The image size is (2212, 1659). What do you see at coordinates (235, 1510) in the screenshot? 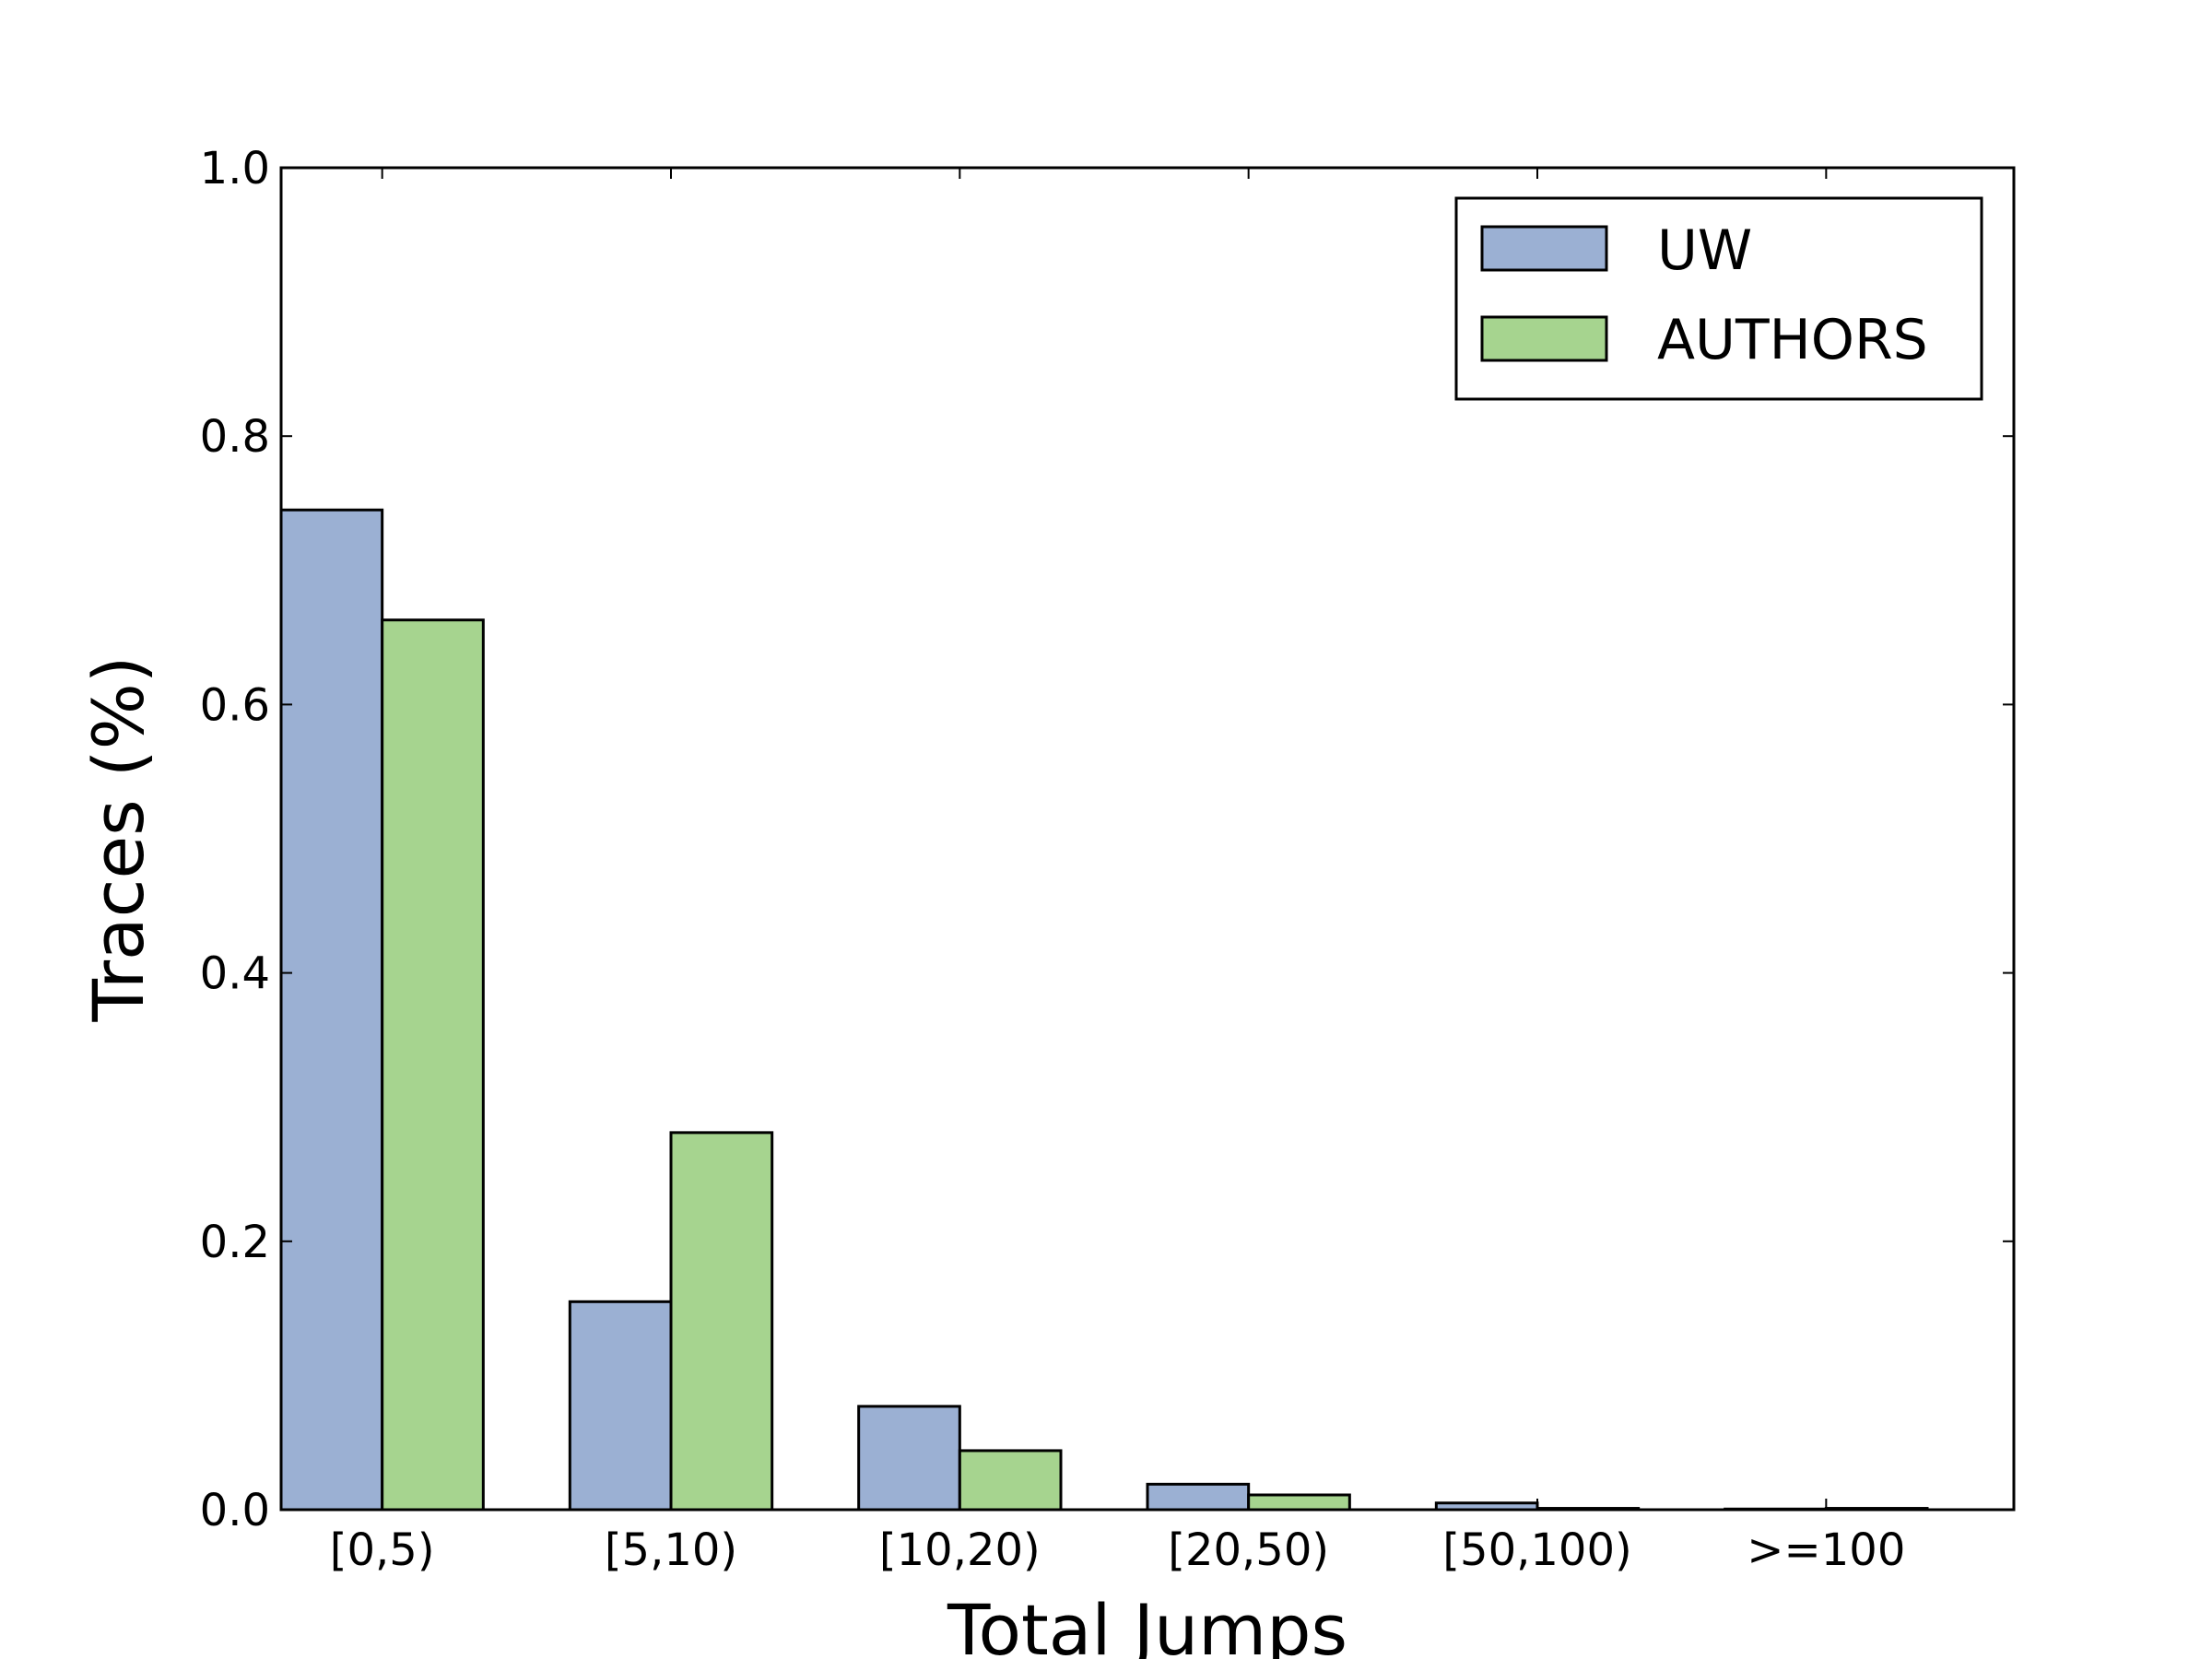
I see `y-tick-label: 0.0` at bounding box center [235, 1510].